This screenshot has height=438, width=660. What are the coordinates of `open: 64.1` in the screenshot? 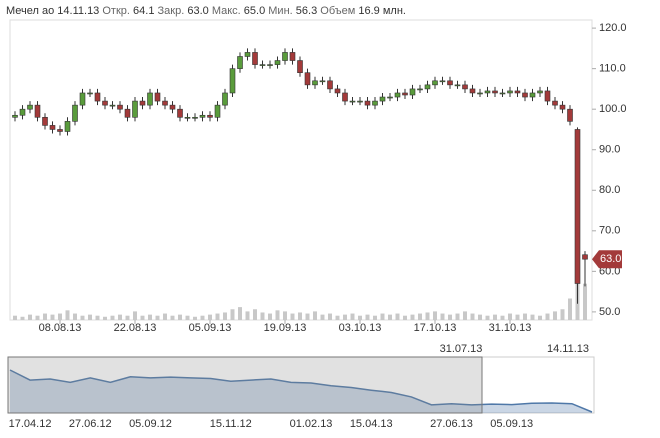 It's located at (143, 11).